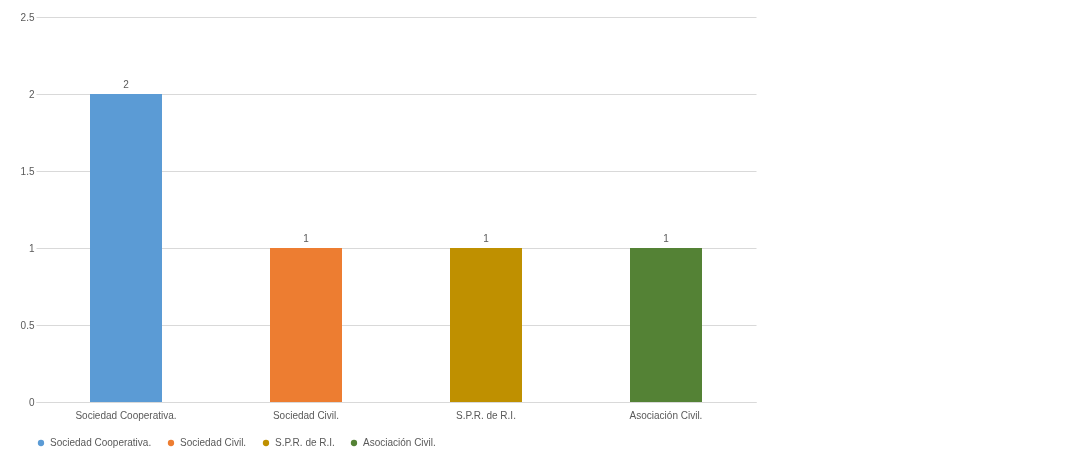 This screenshot has width=1076, height=474. Describe the element at coordinates (101, 442) in the screenshot. I see `legend-label: Sociedad Cooperativa.` at that location.